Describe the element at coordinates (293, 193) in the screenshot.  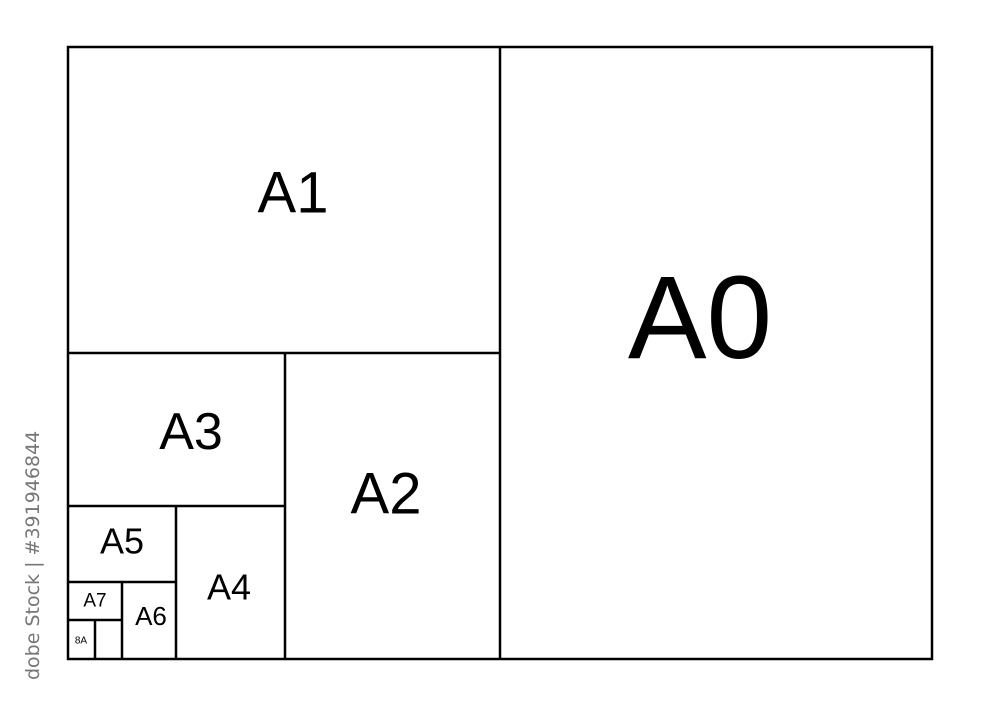
I see `label-a1: A1` at that location.